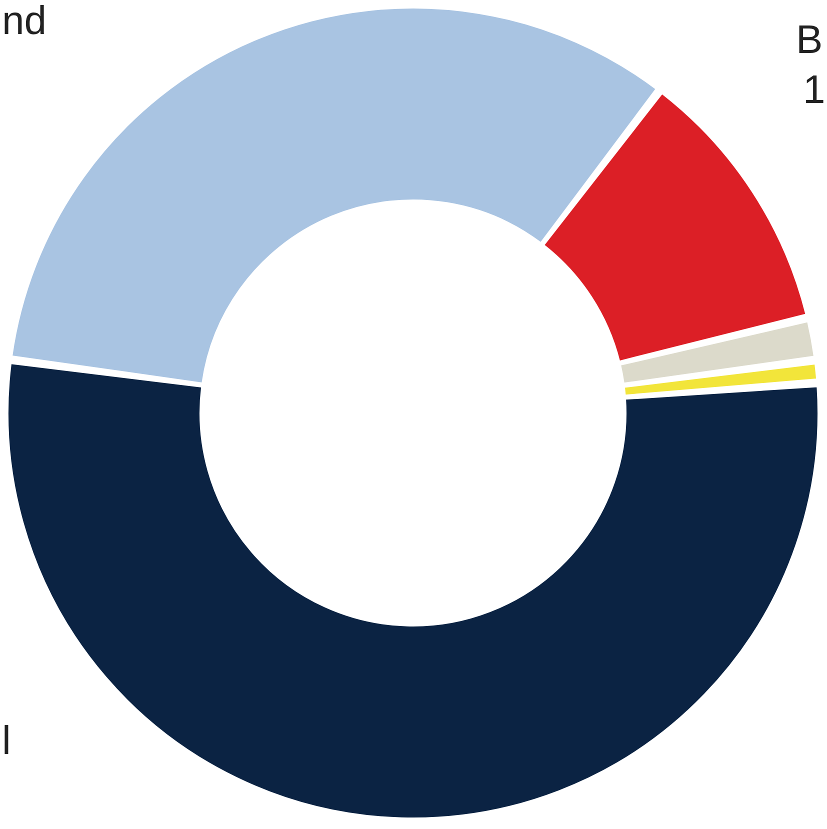 The height and width of the screenshot is (829, 827). Describe the element at coordinates (814, 90) in the screenshot. I see `text: 1` at that location.